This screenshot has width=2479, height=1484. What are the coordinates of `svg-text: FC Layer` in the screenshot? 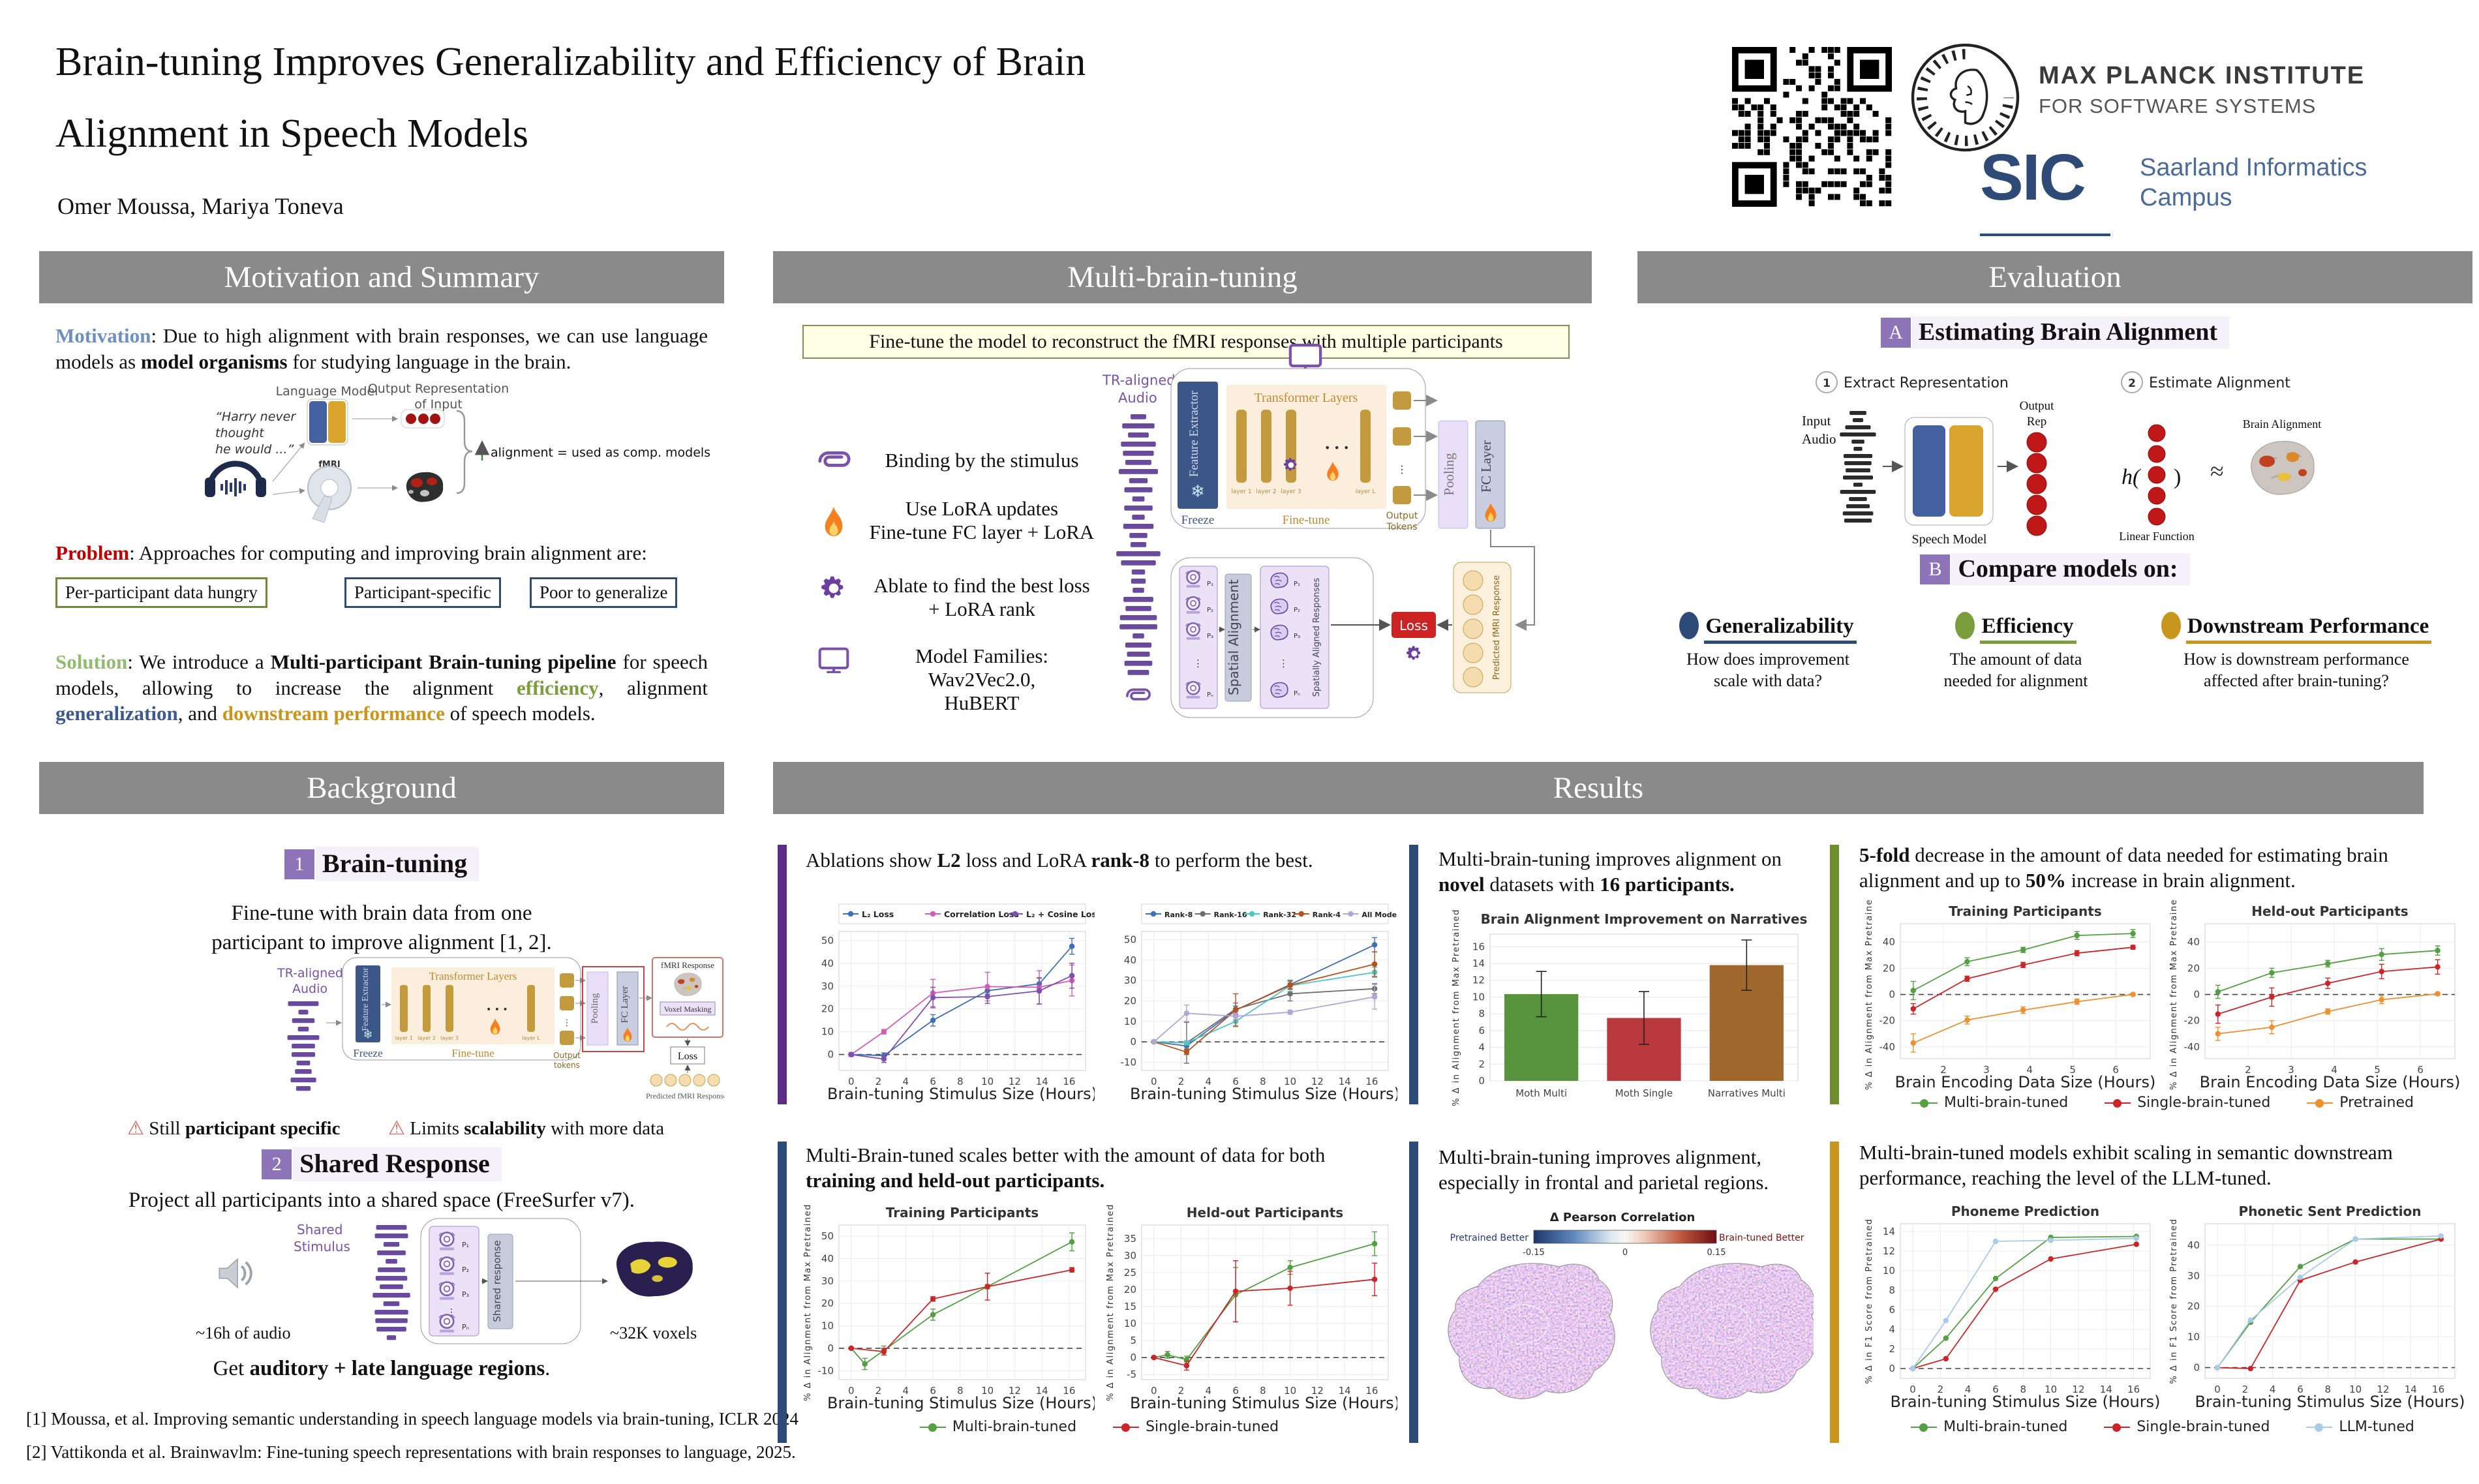 It's located at (625, 1004).